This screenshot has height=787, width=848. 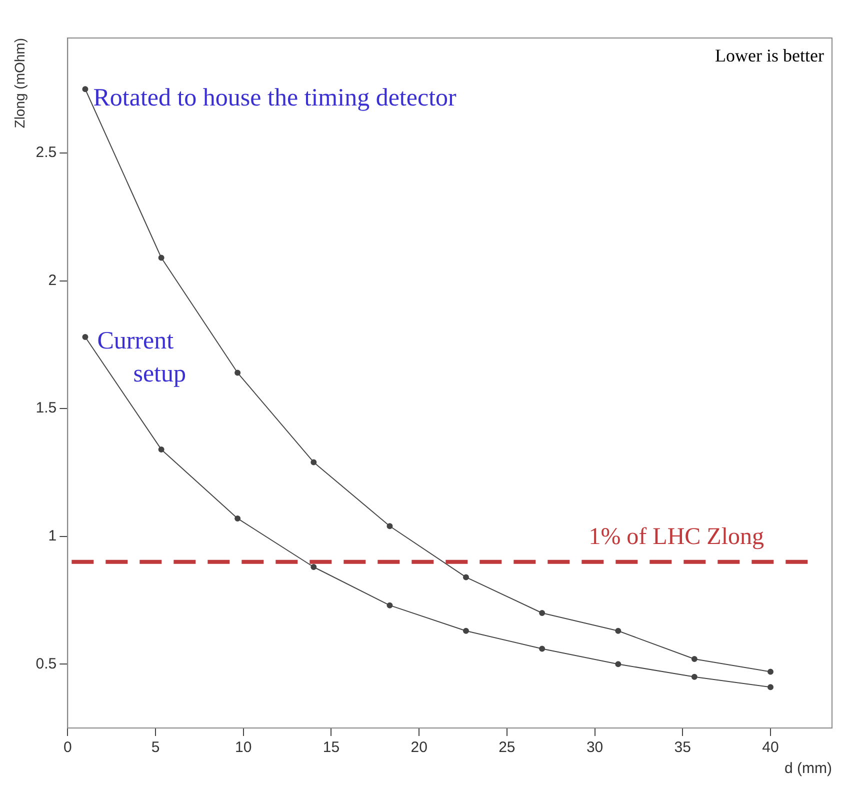 I want to click on y-tick-label: 2, so click(x=52, y=280).